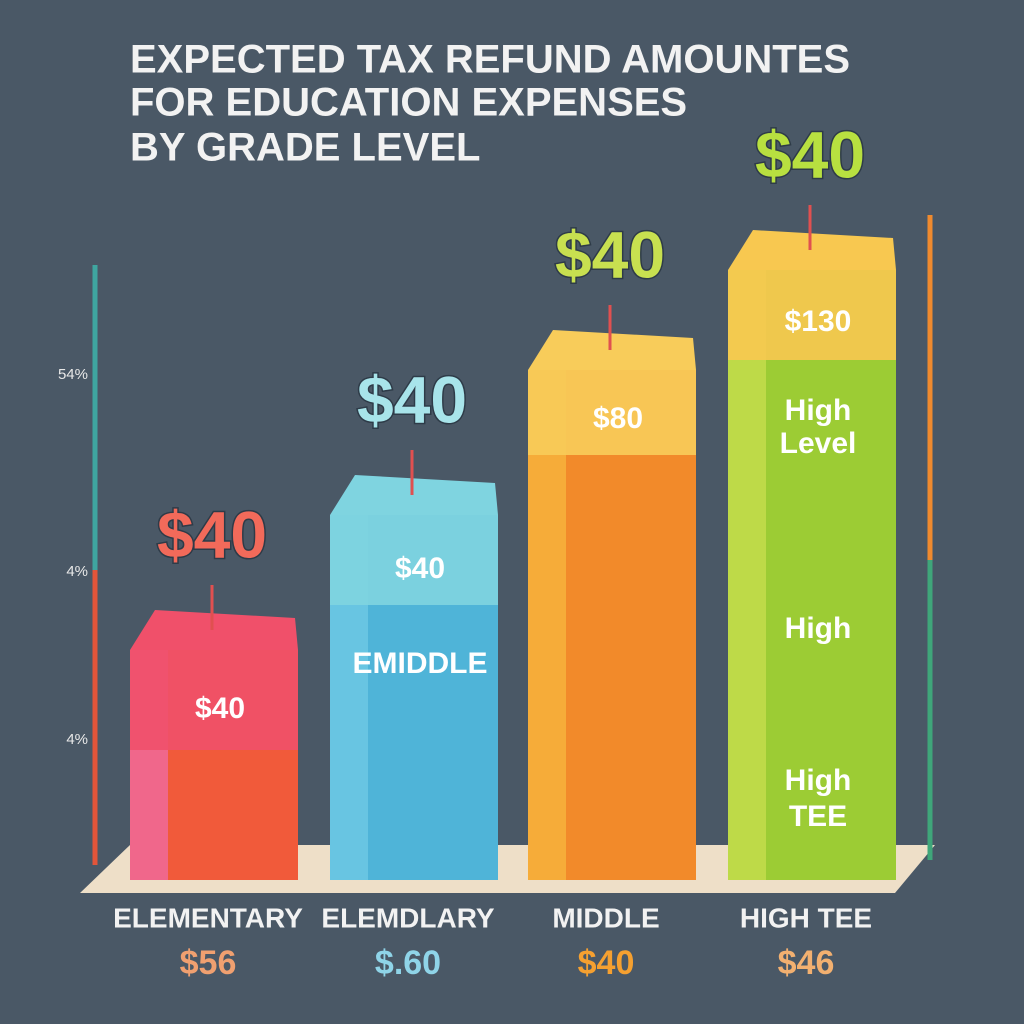 The image size is (1024, 1024). What do you see at coordinates (208, 917) in the screenshot?
I see `category-label: ELEMENTARY` at bounding box center [208, 917].